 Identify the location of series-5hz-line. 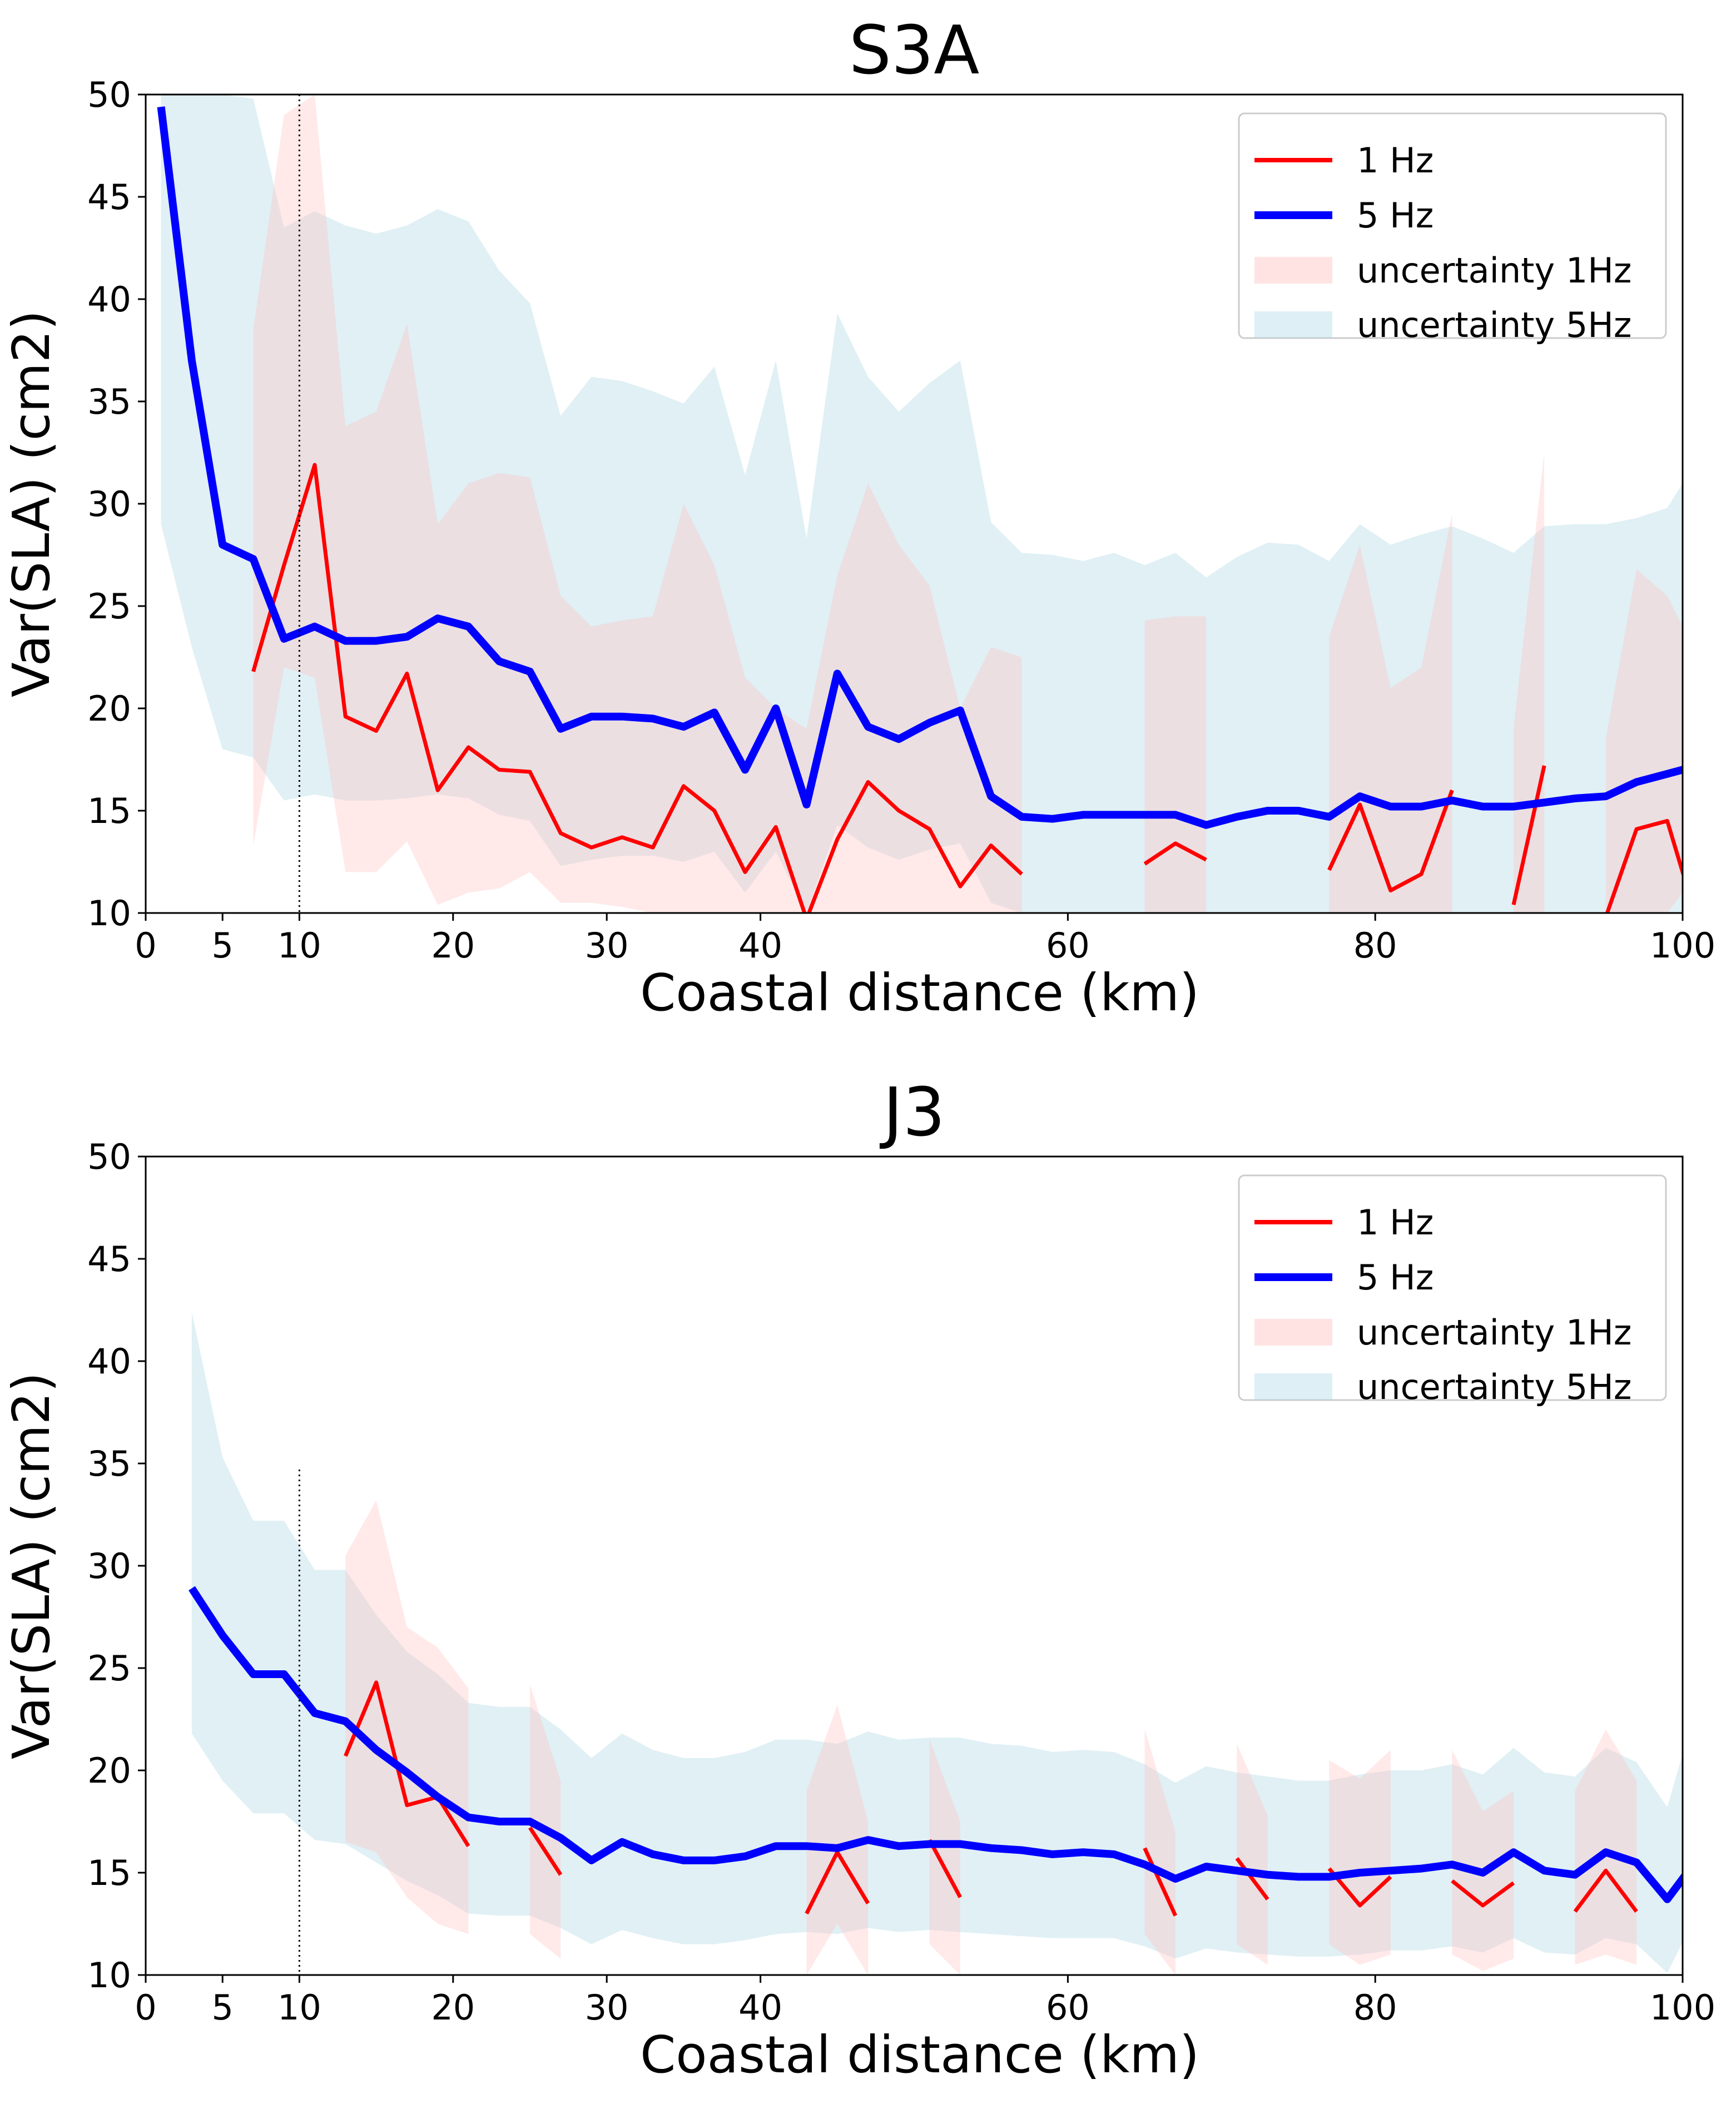
(936, 1744).